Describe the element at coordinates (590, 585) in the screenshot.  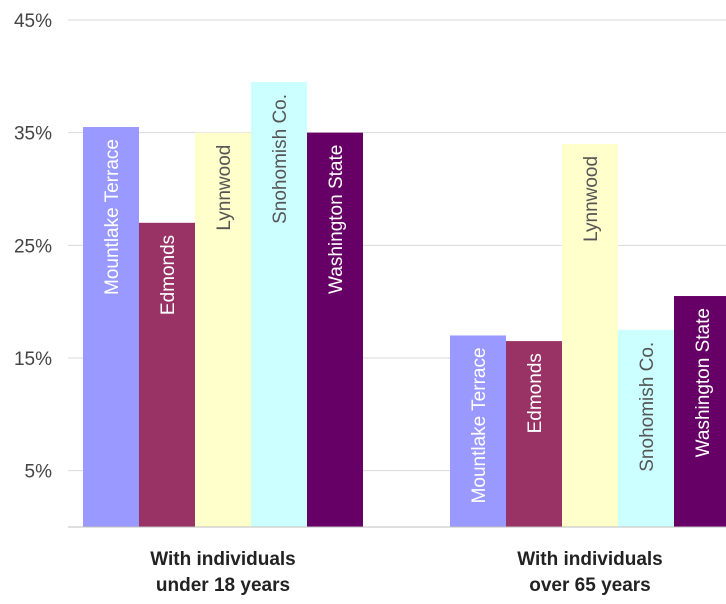
I see `x-category-label: over 65 years` at that location.